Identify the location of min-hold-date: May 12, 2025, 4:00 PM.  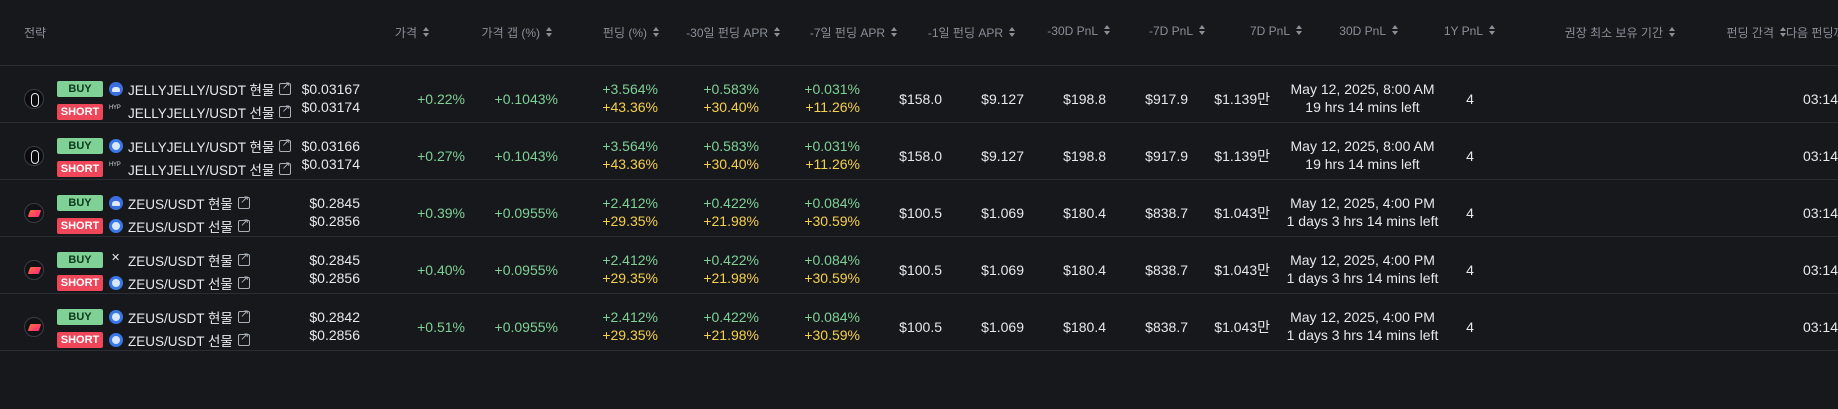
(1362, 203).